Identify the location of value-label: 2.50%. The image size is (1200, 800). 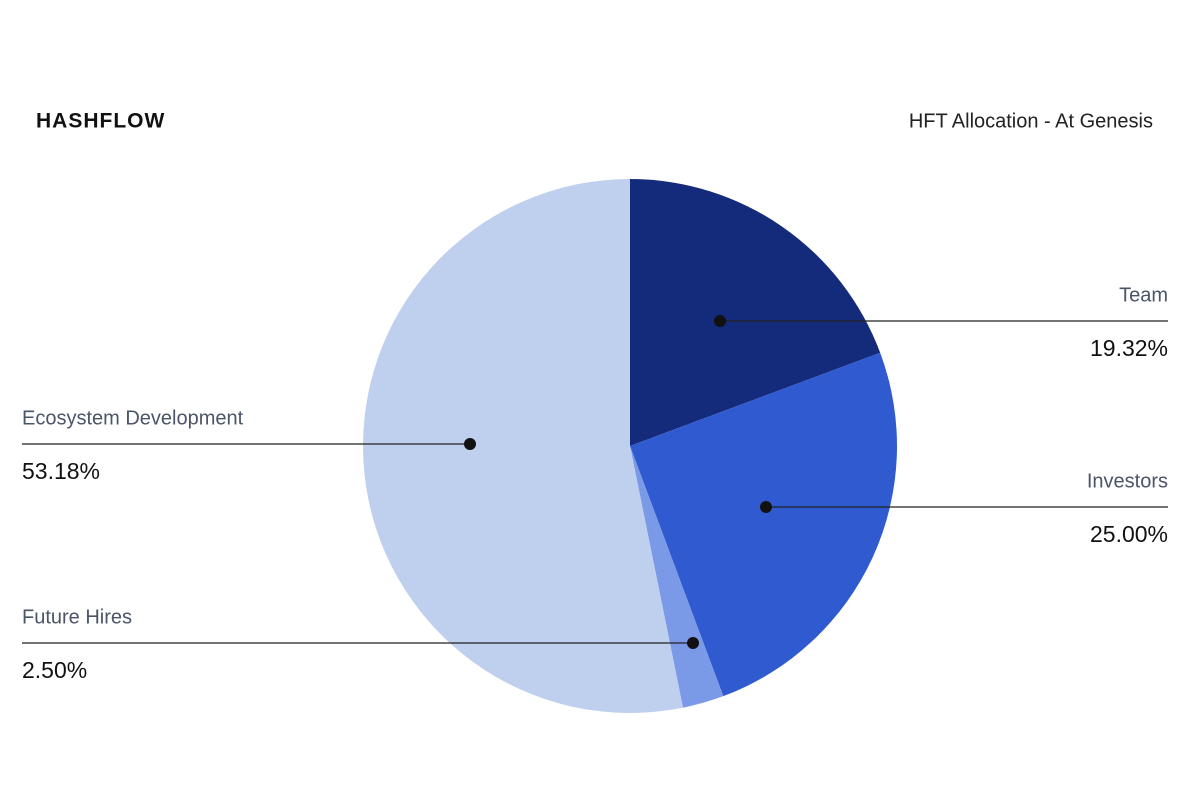
(54, 670).